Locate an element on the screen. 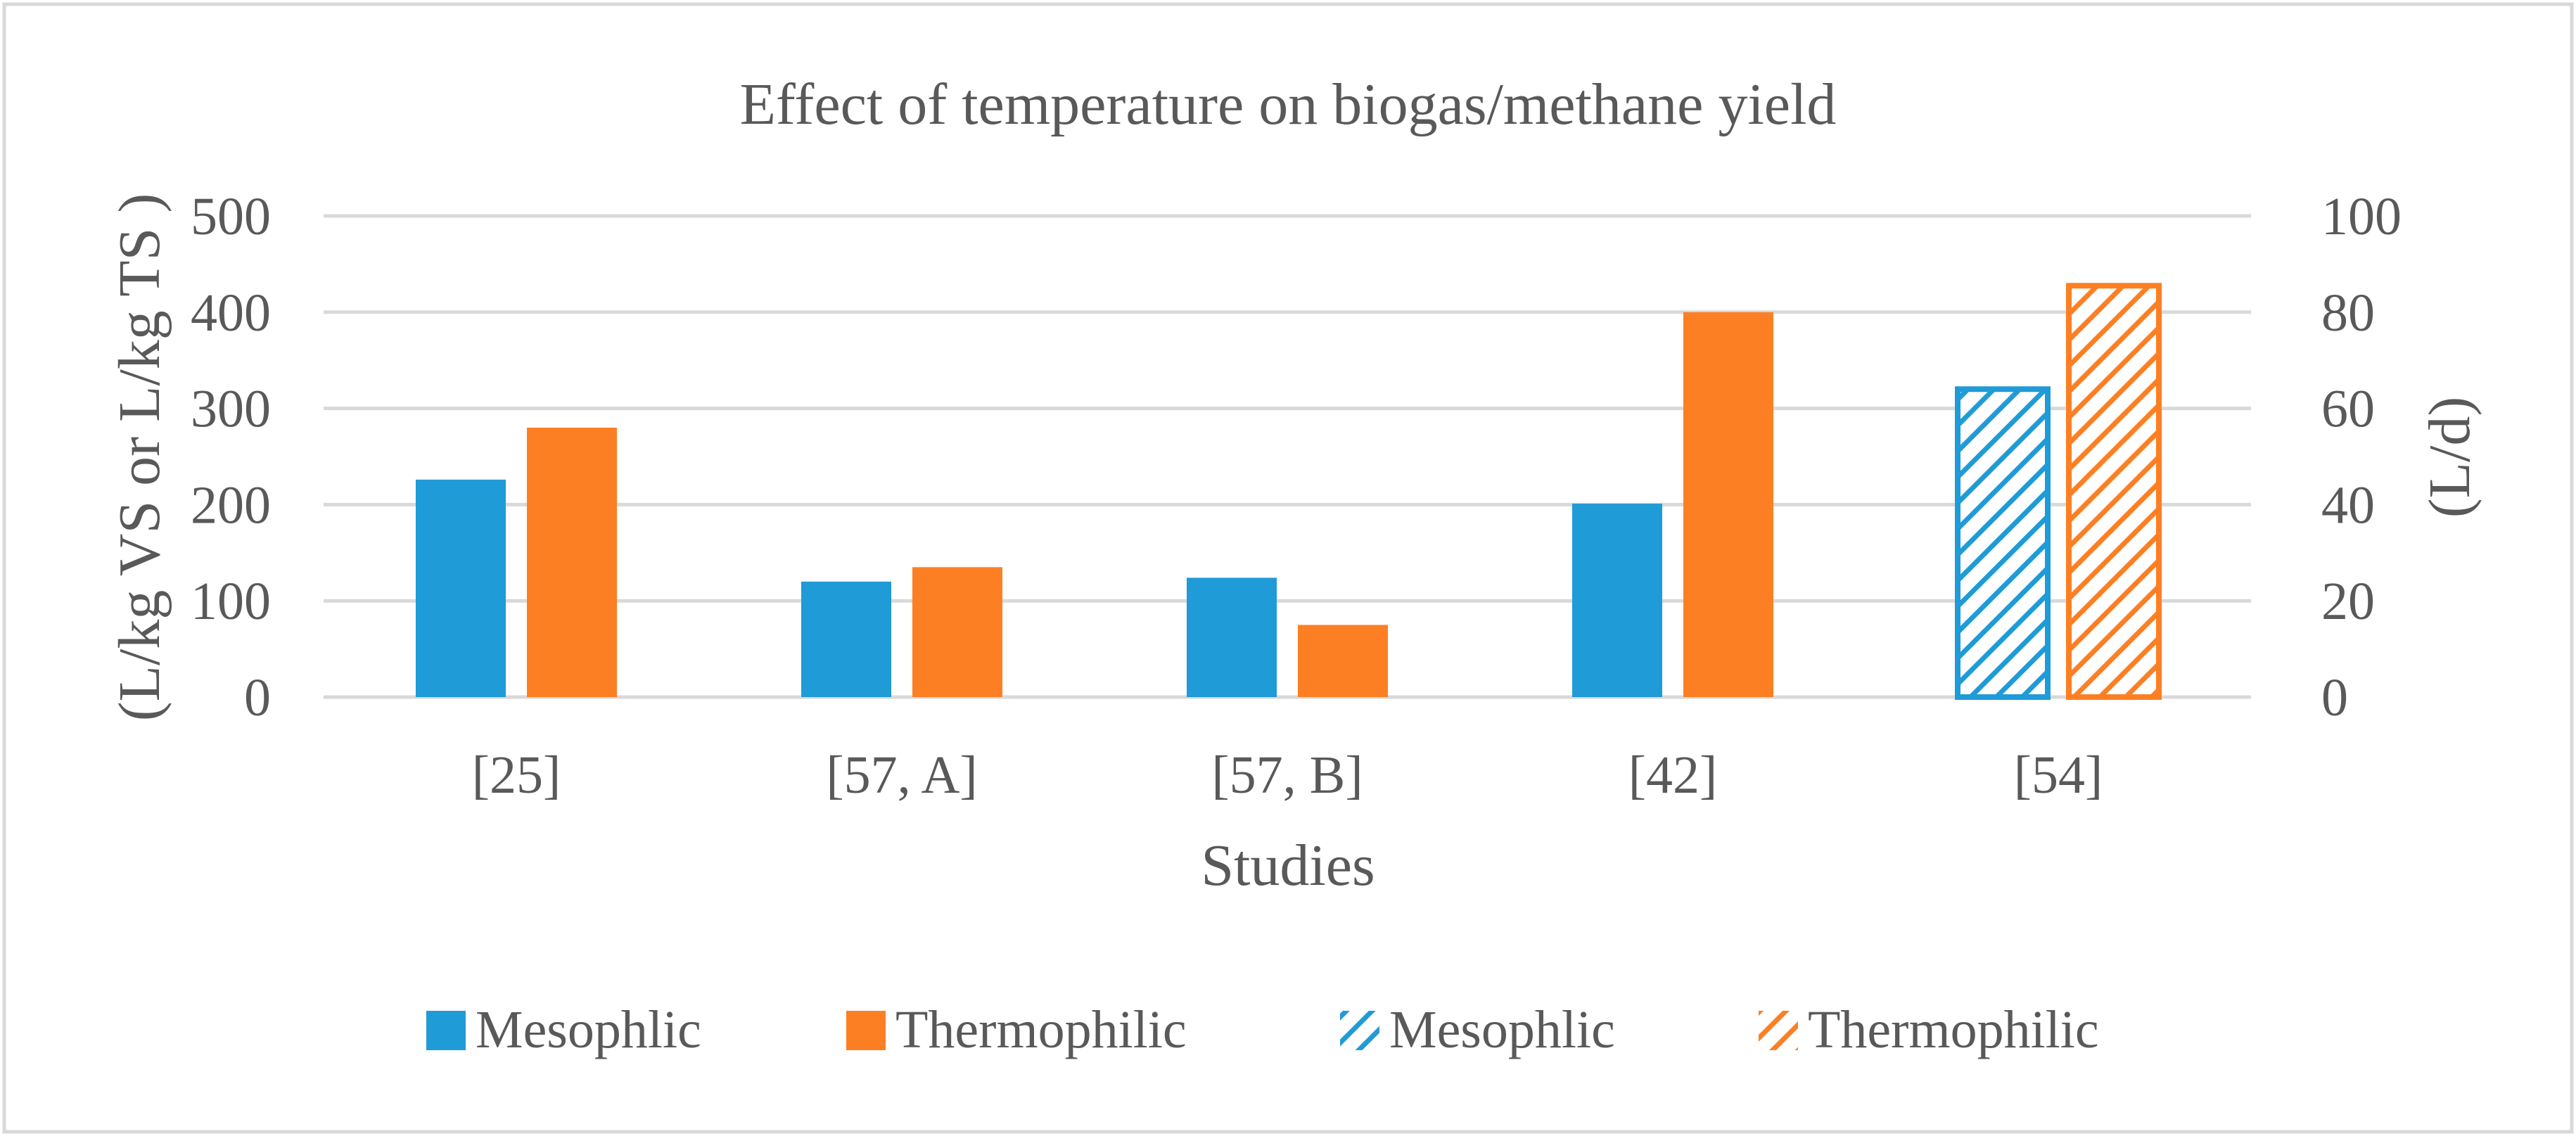 The image size is (2576, 1136). bar-hatched-mesophlic is located at coordinates (2003, 543).